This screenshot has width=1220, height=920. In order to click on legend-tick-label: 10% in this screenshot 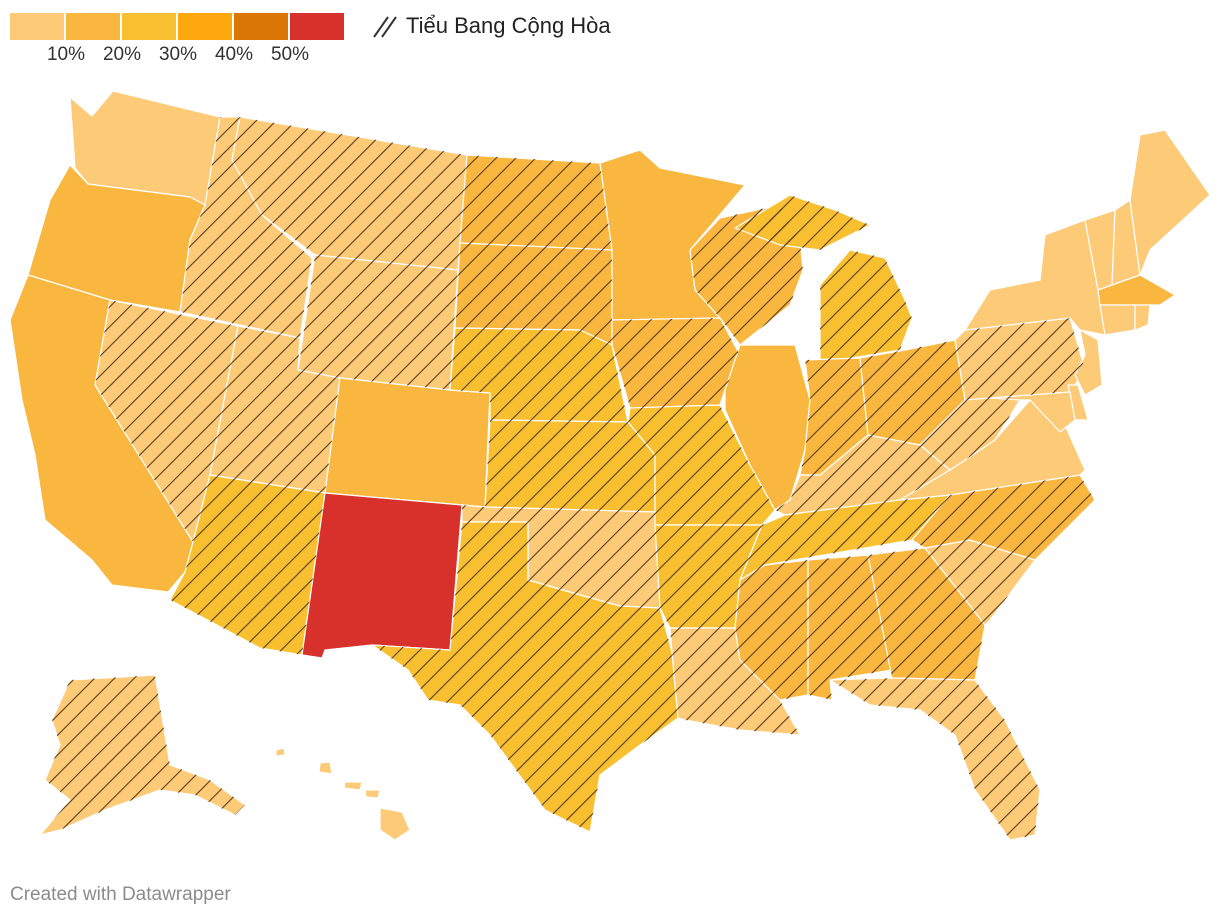, I will do `click(66, 54)`.